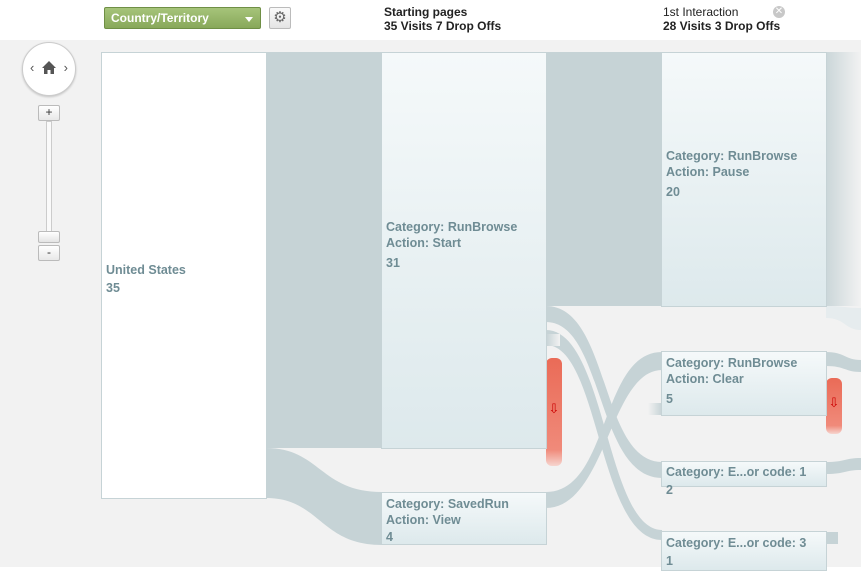 This screenshot has width=861, height=571. I want to click on node-count: 20, so click(673, 192).